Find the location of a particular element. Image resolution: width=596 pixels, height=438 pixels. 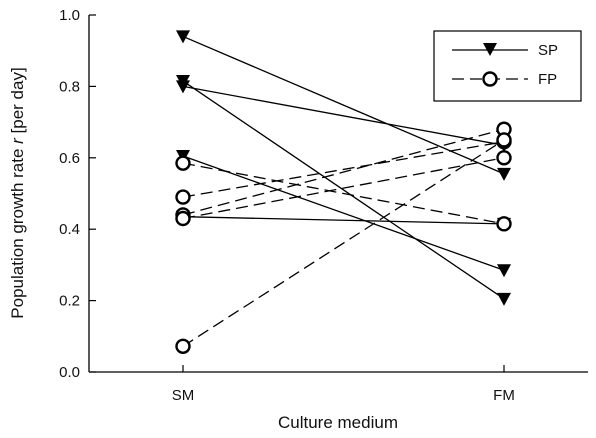

y-axis-ticks: 0.0 0.2 0.4 0.6 0.8 1.0 is located at coordinates (77, 194).